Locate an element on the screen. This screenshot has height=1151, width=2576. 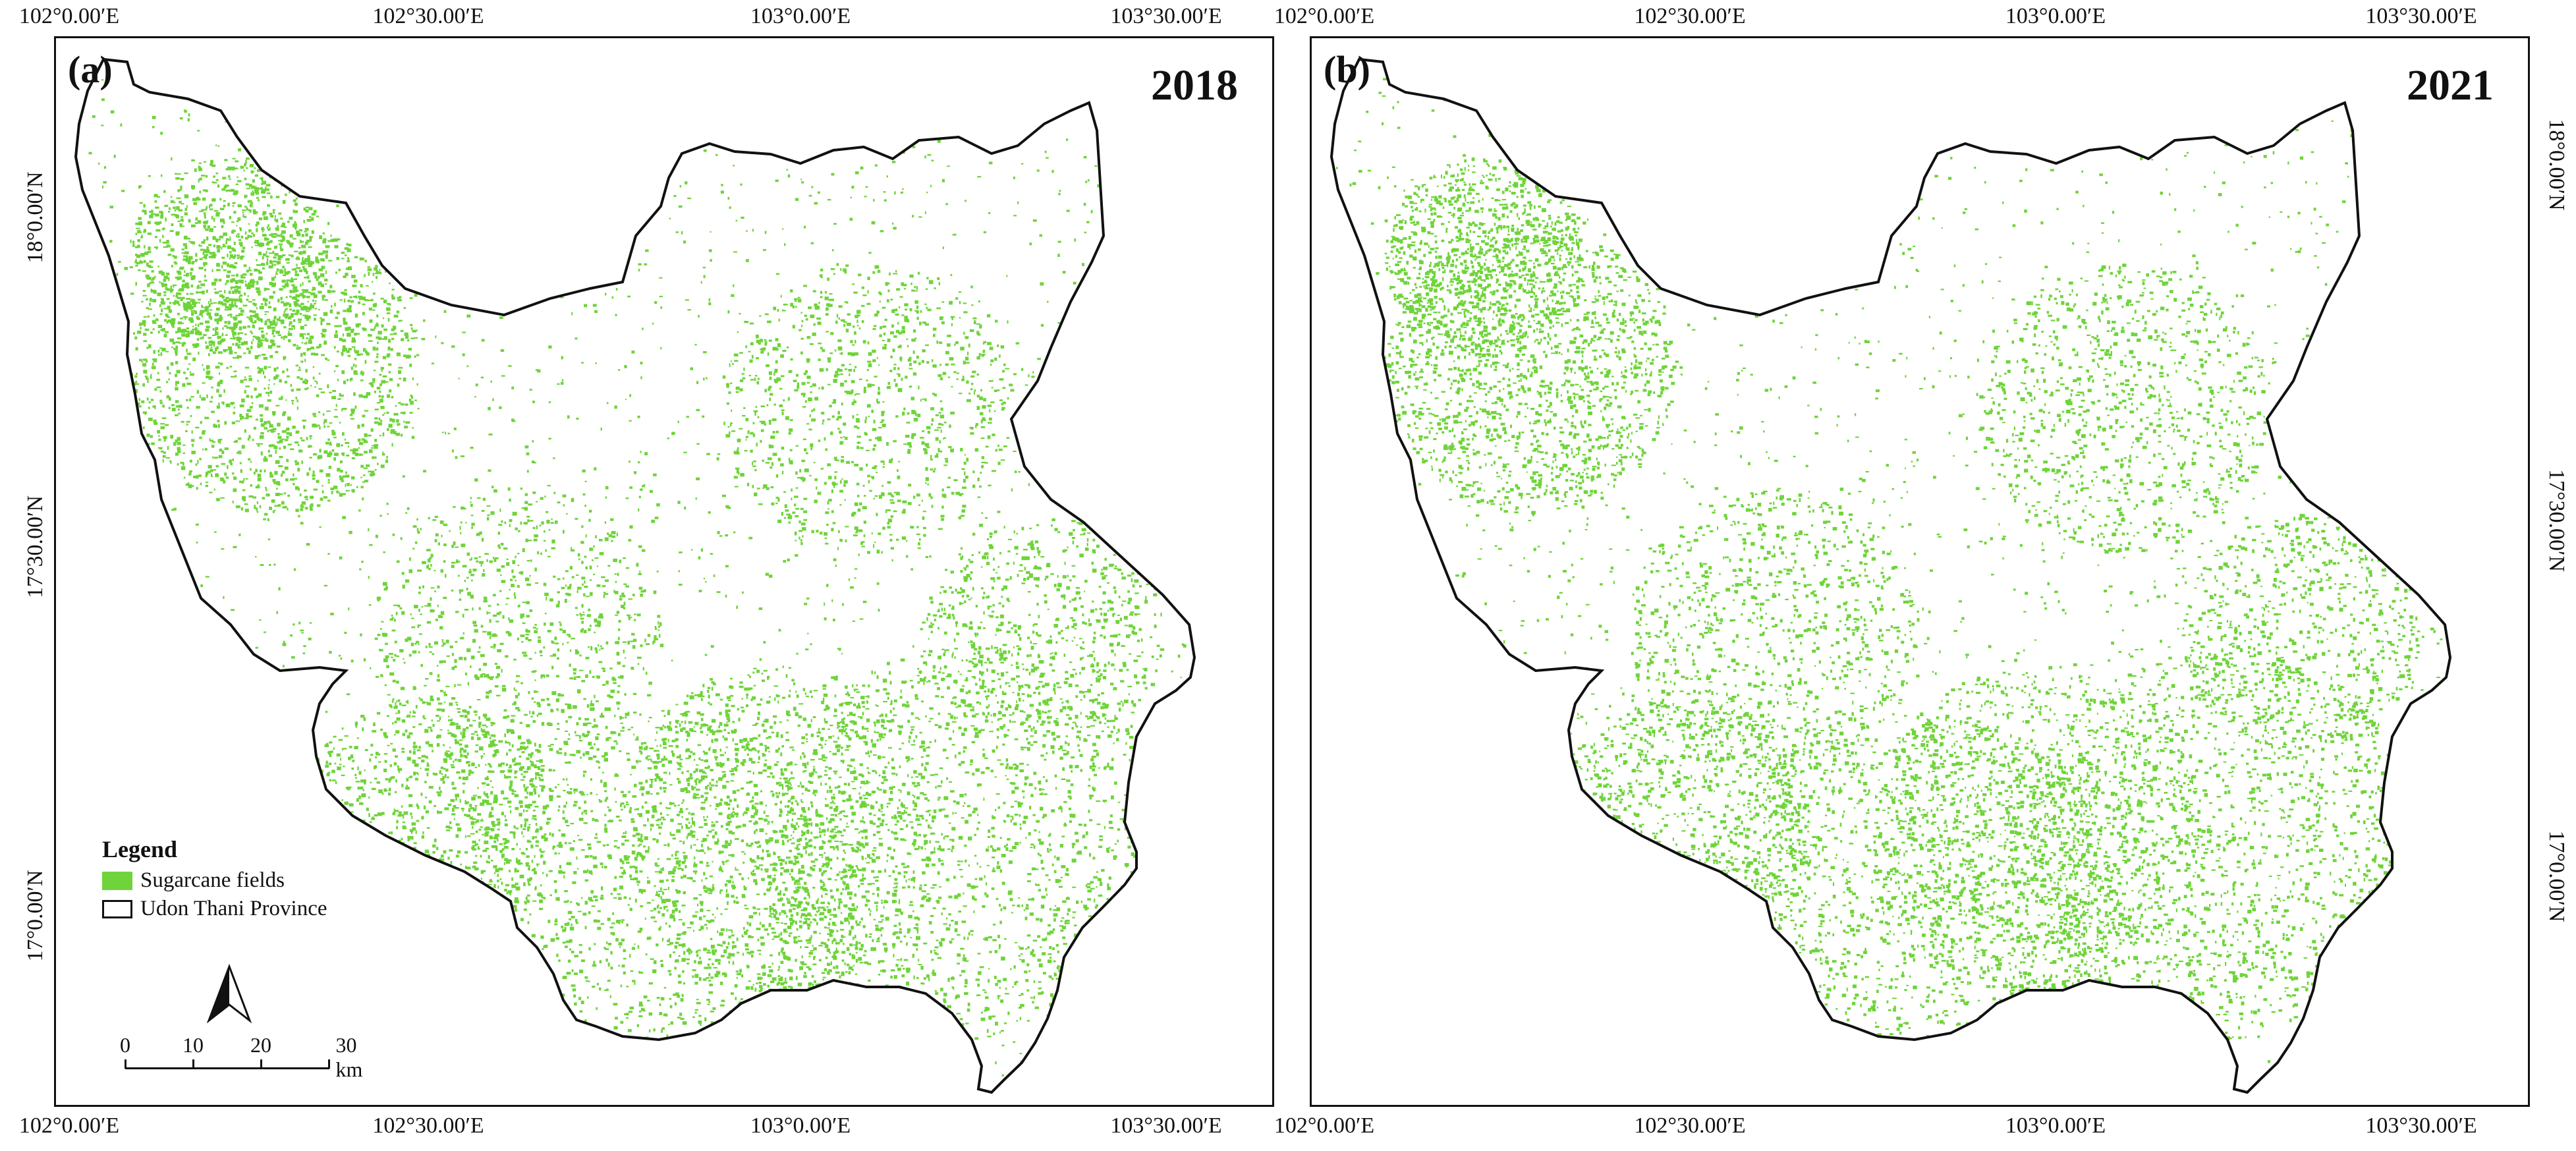
legend-label: Sugarcane fields is located at coordinates (212, 881).